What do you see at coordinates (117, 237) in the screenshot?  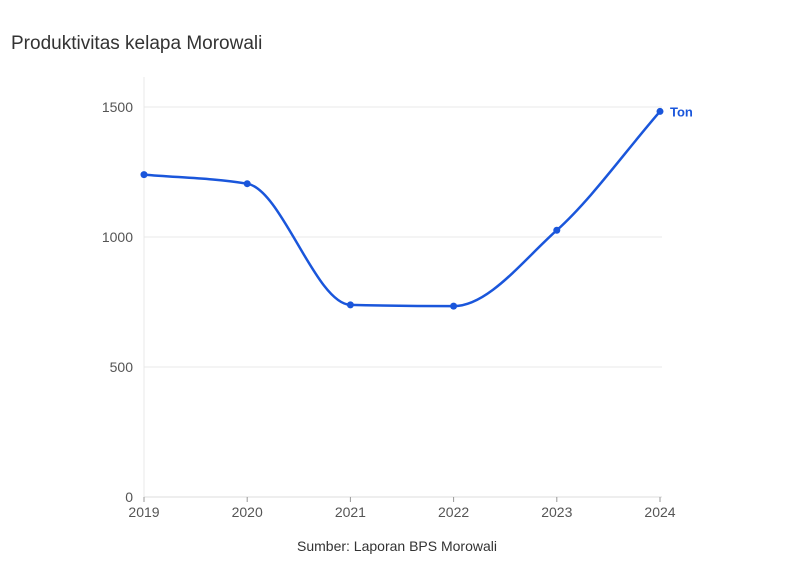 I see `y-tick-label: 1000` at bounding box center [117, 237].